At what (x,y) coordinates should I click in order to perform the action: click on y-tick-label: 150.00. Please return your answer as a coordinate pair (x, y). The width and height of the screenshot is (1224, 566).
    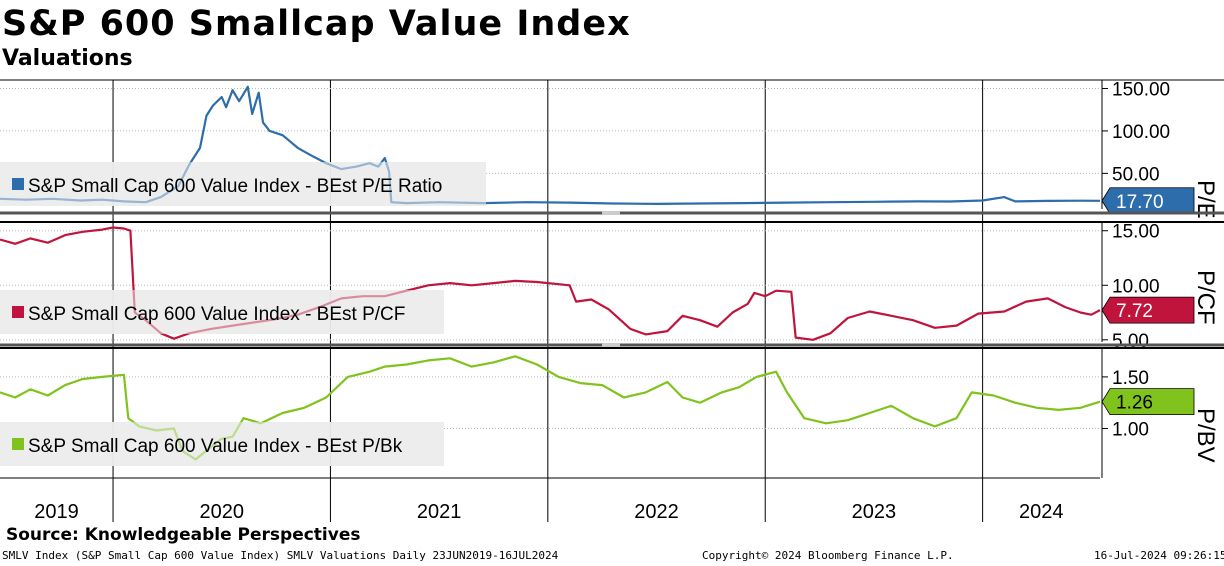
    Looking at the image, I should click on (1141, 89).